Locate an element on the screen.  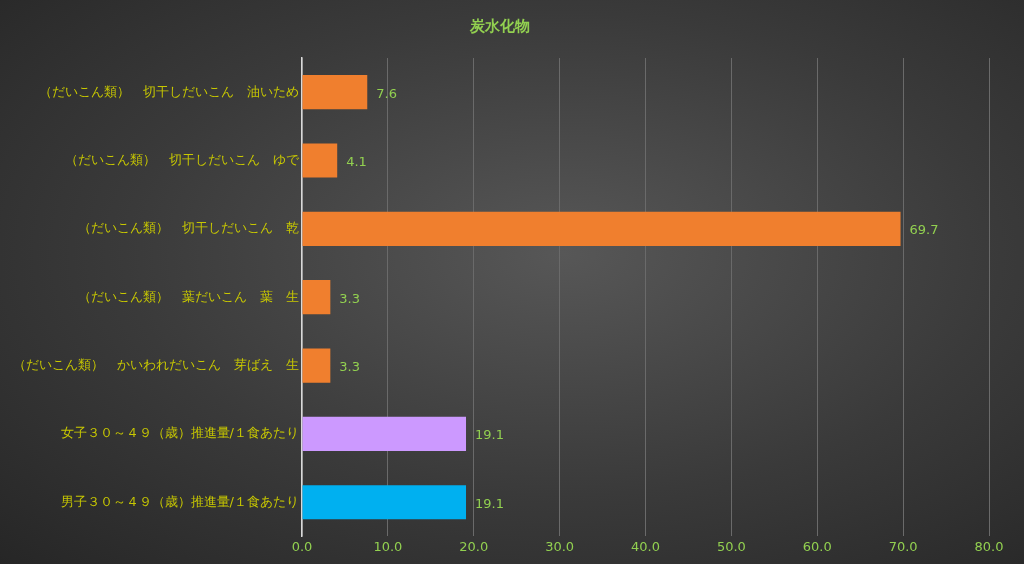
x-tick-label: 60.0 is located at coordinates (817, 546).